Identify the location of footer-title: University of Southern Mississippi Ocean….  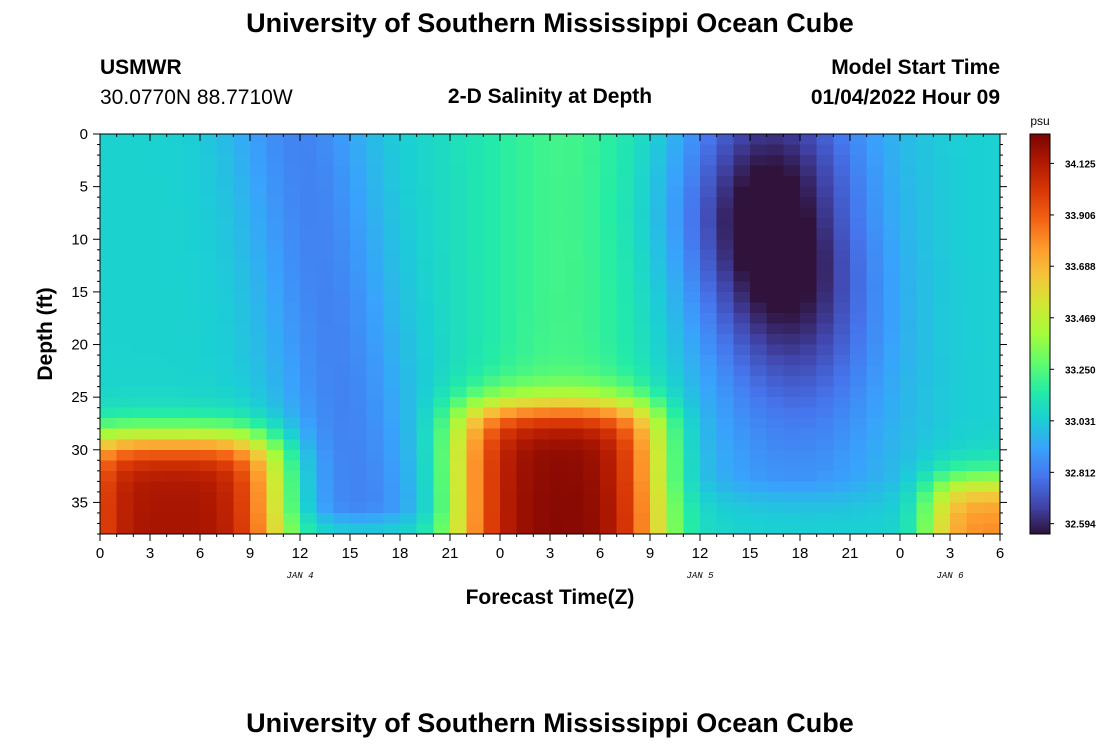
(550, 723).